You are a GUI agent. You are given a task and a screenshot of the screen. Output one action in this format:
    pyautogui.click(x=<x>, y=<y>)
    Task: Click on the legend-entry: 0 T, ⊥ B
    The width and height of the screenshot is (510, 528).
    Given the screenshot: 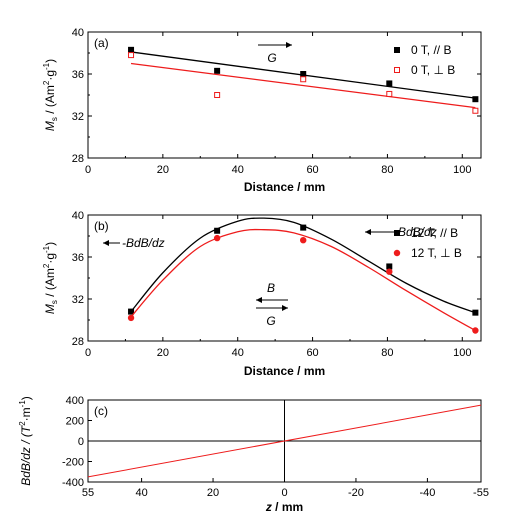 What is the action you would take?
    pyautogui.click(x=433, y=70)
    